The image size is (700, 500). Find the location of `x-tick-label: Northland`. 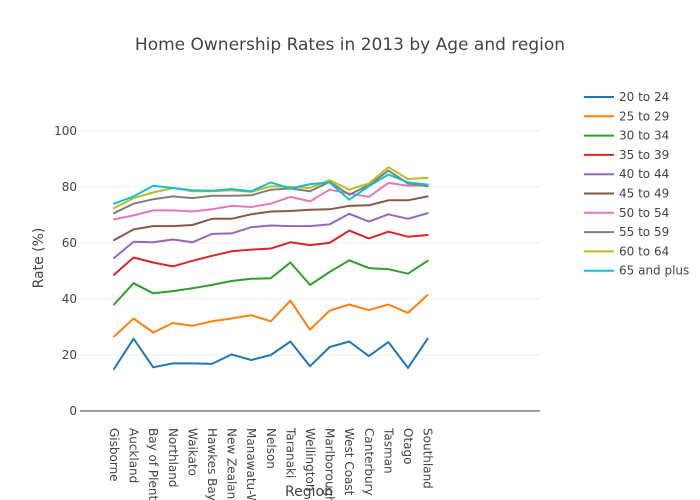

x-tick-label: Northland is located at coordinates (173, 457).